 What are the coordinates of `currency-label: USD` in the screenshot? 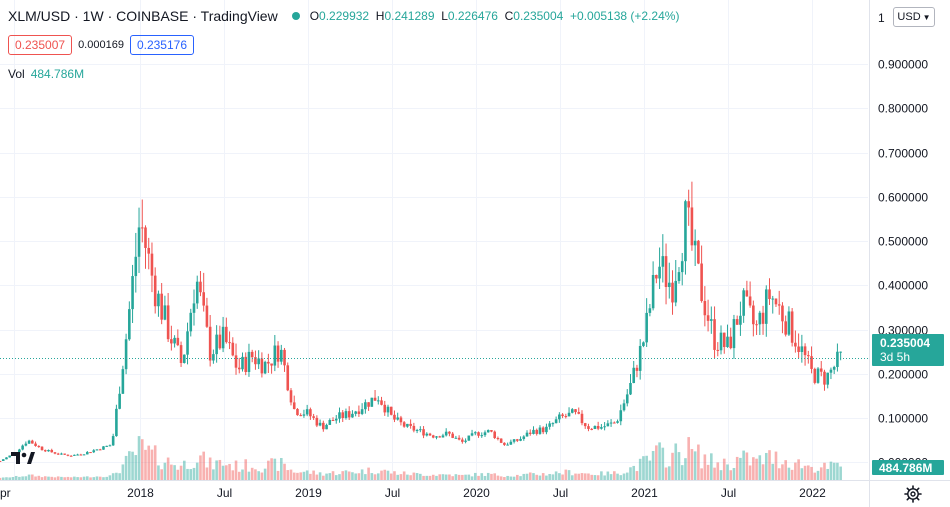 It's located at (909, 17).